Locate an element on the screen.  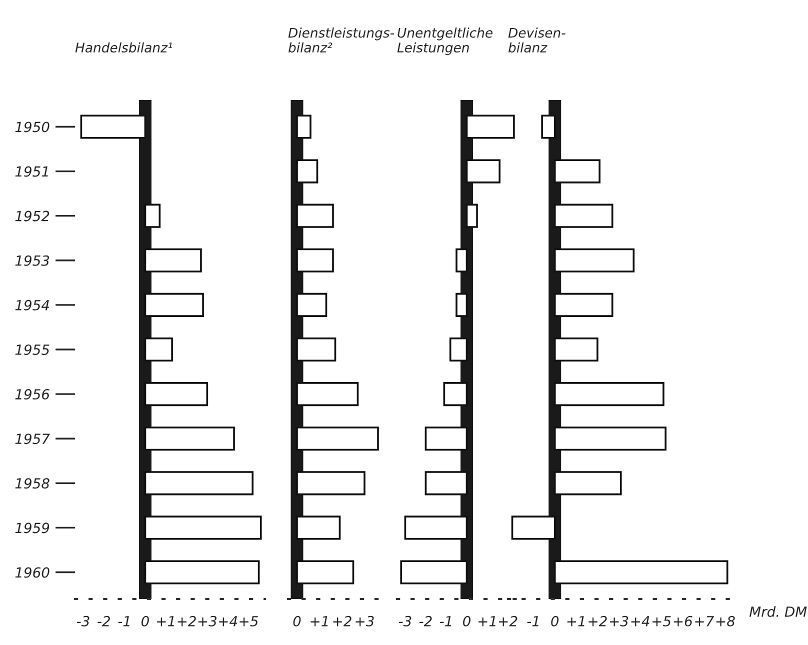
y-tick-label: 1960 is located at coordinates (32, 572).